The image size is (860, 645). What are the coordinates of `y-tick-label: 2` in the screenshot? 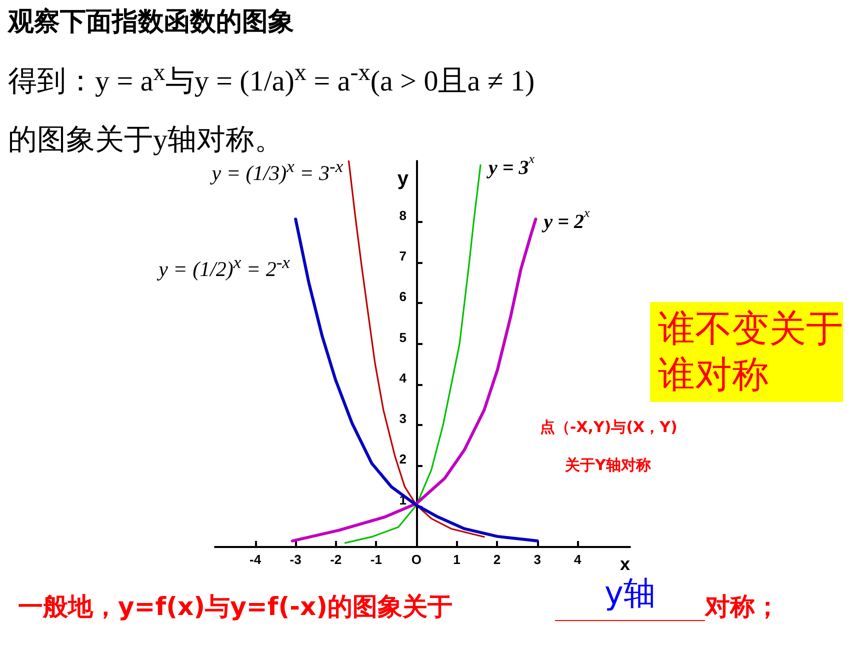 It's located at (402, 459).